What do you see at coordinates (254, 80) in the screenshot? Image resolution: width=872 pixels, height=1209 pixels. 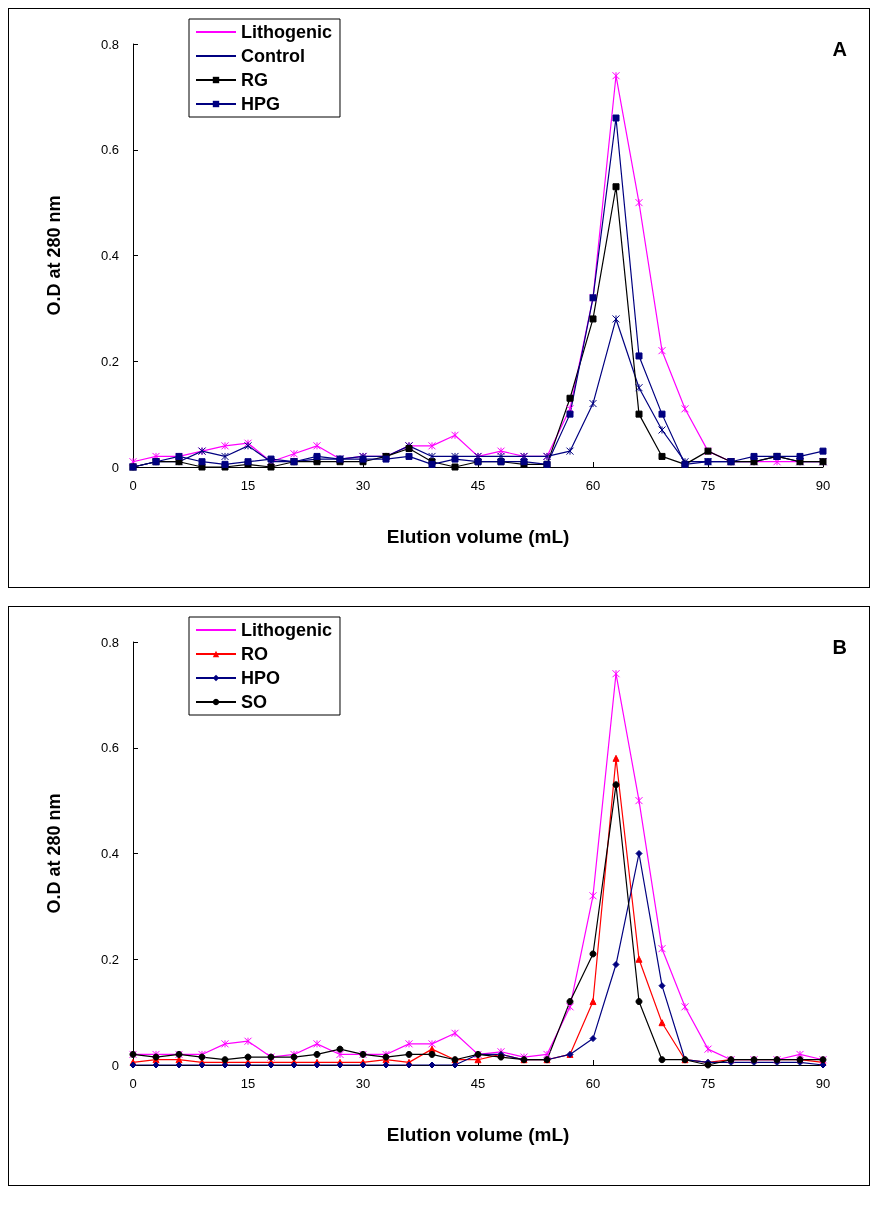 I see `legend-label: RG` at bounding box center [254, 80].